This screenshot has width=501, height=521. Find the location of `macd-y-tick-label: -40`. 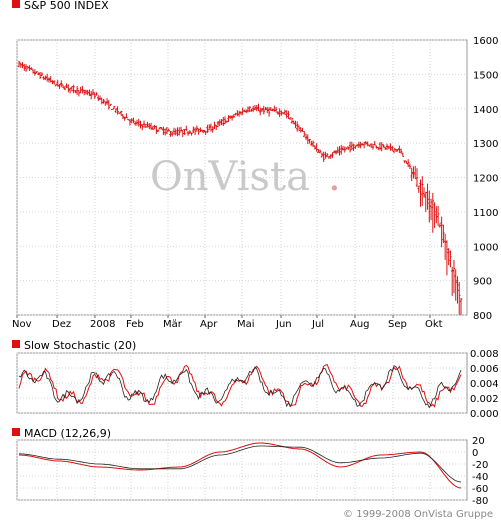

macd-y-tick-label: -40 is located at coordinates (480, 477).